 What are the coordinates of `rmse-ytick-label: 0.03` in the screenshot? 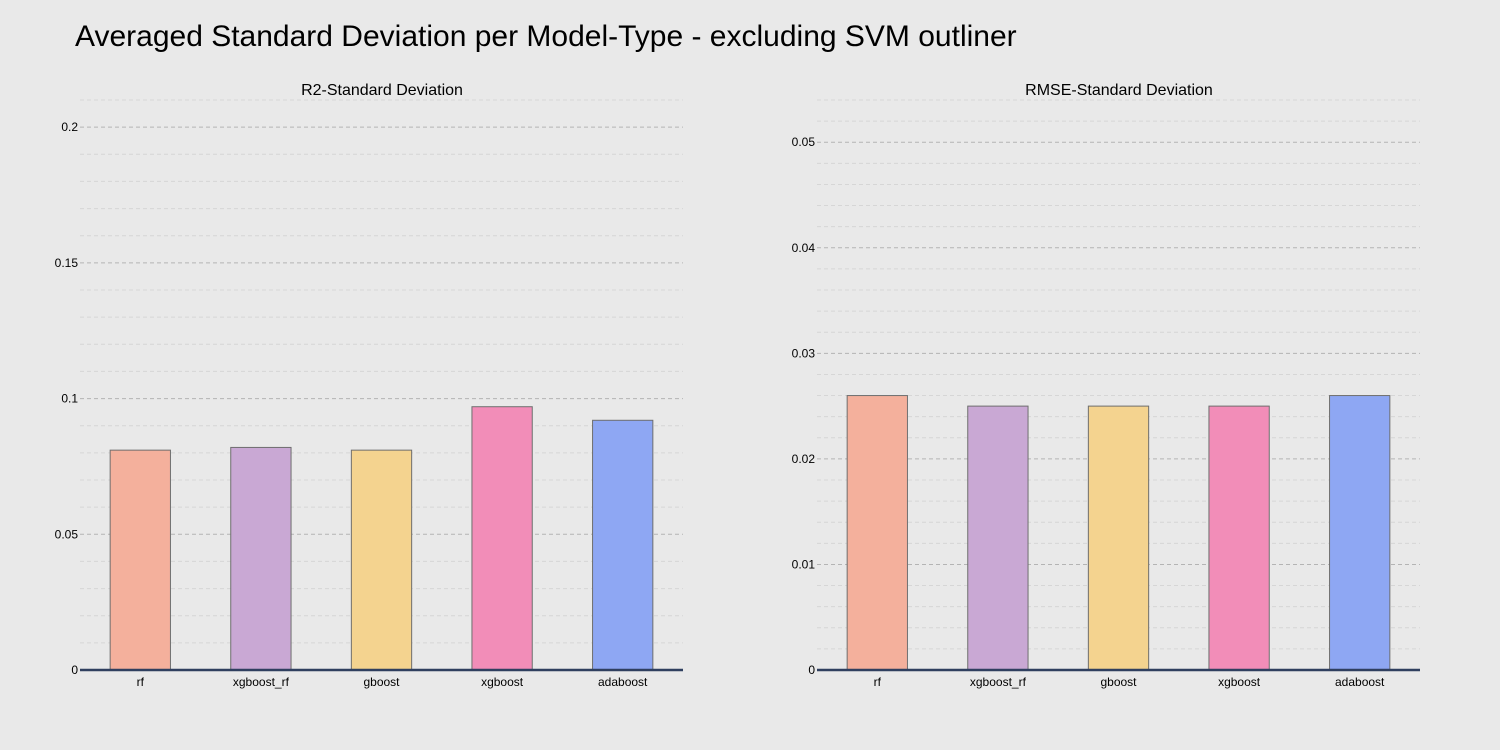 It's located at (804, 353).